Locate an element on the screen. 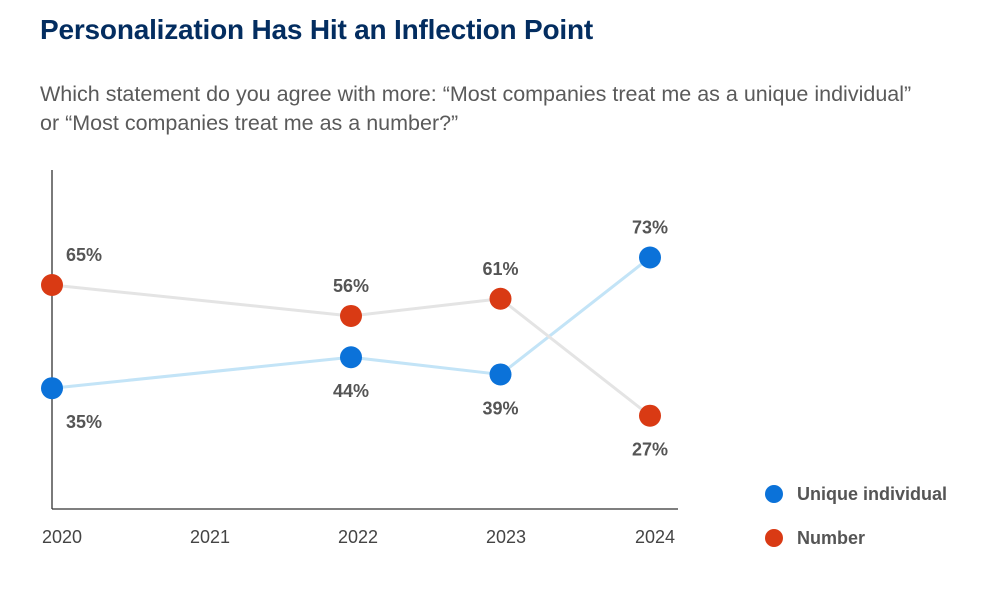 The image size is (1000, 595). x-tick-label: 2021 is located at coordinates (210, 537).